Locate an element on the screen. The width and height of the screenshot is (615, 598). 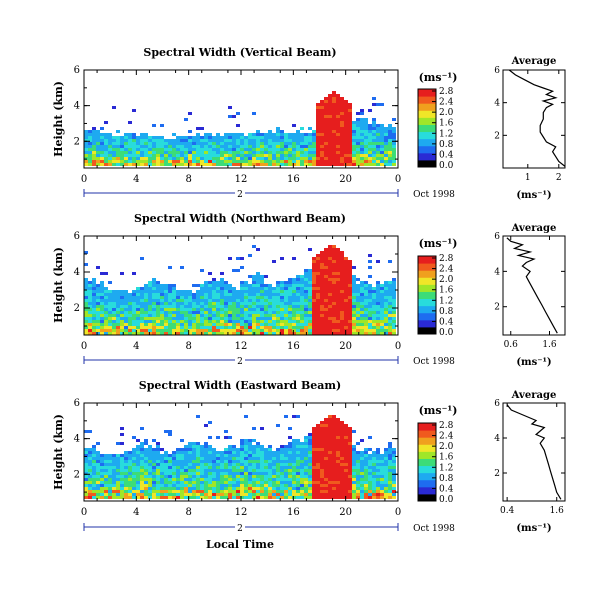
colorbar-tick-label: 2.8 is located at coordinates (446, 92).